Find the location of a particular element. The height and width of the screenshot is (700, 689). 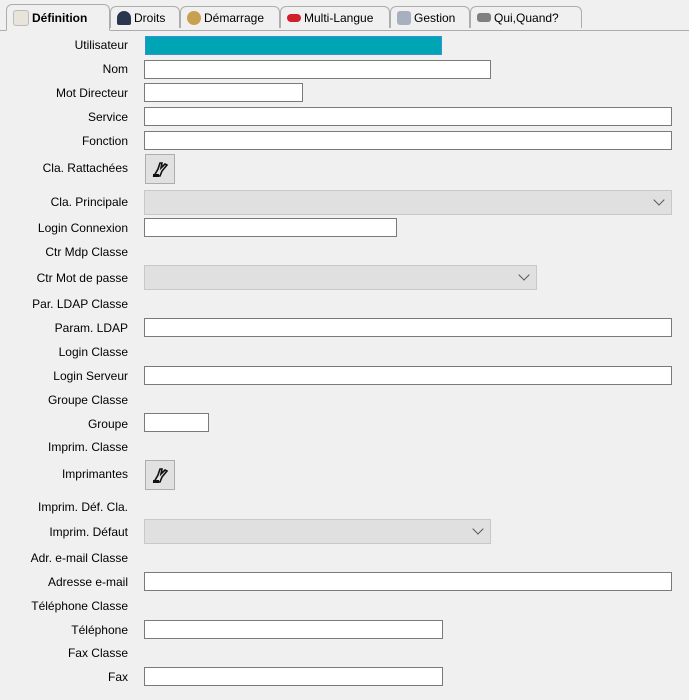

mot-directeur-input is located at coordinates (223, 92).